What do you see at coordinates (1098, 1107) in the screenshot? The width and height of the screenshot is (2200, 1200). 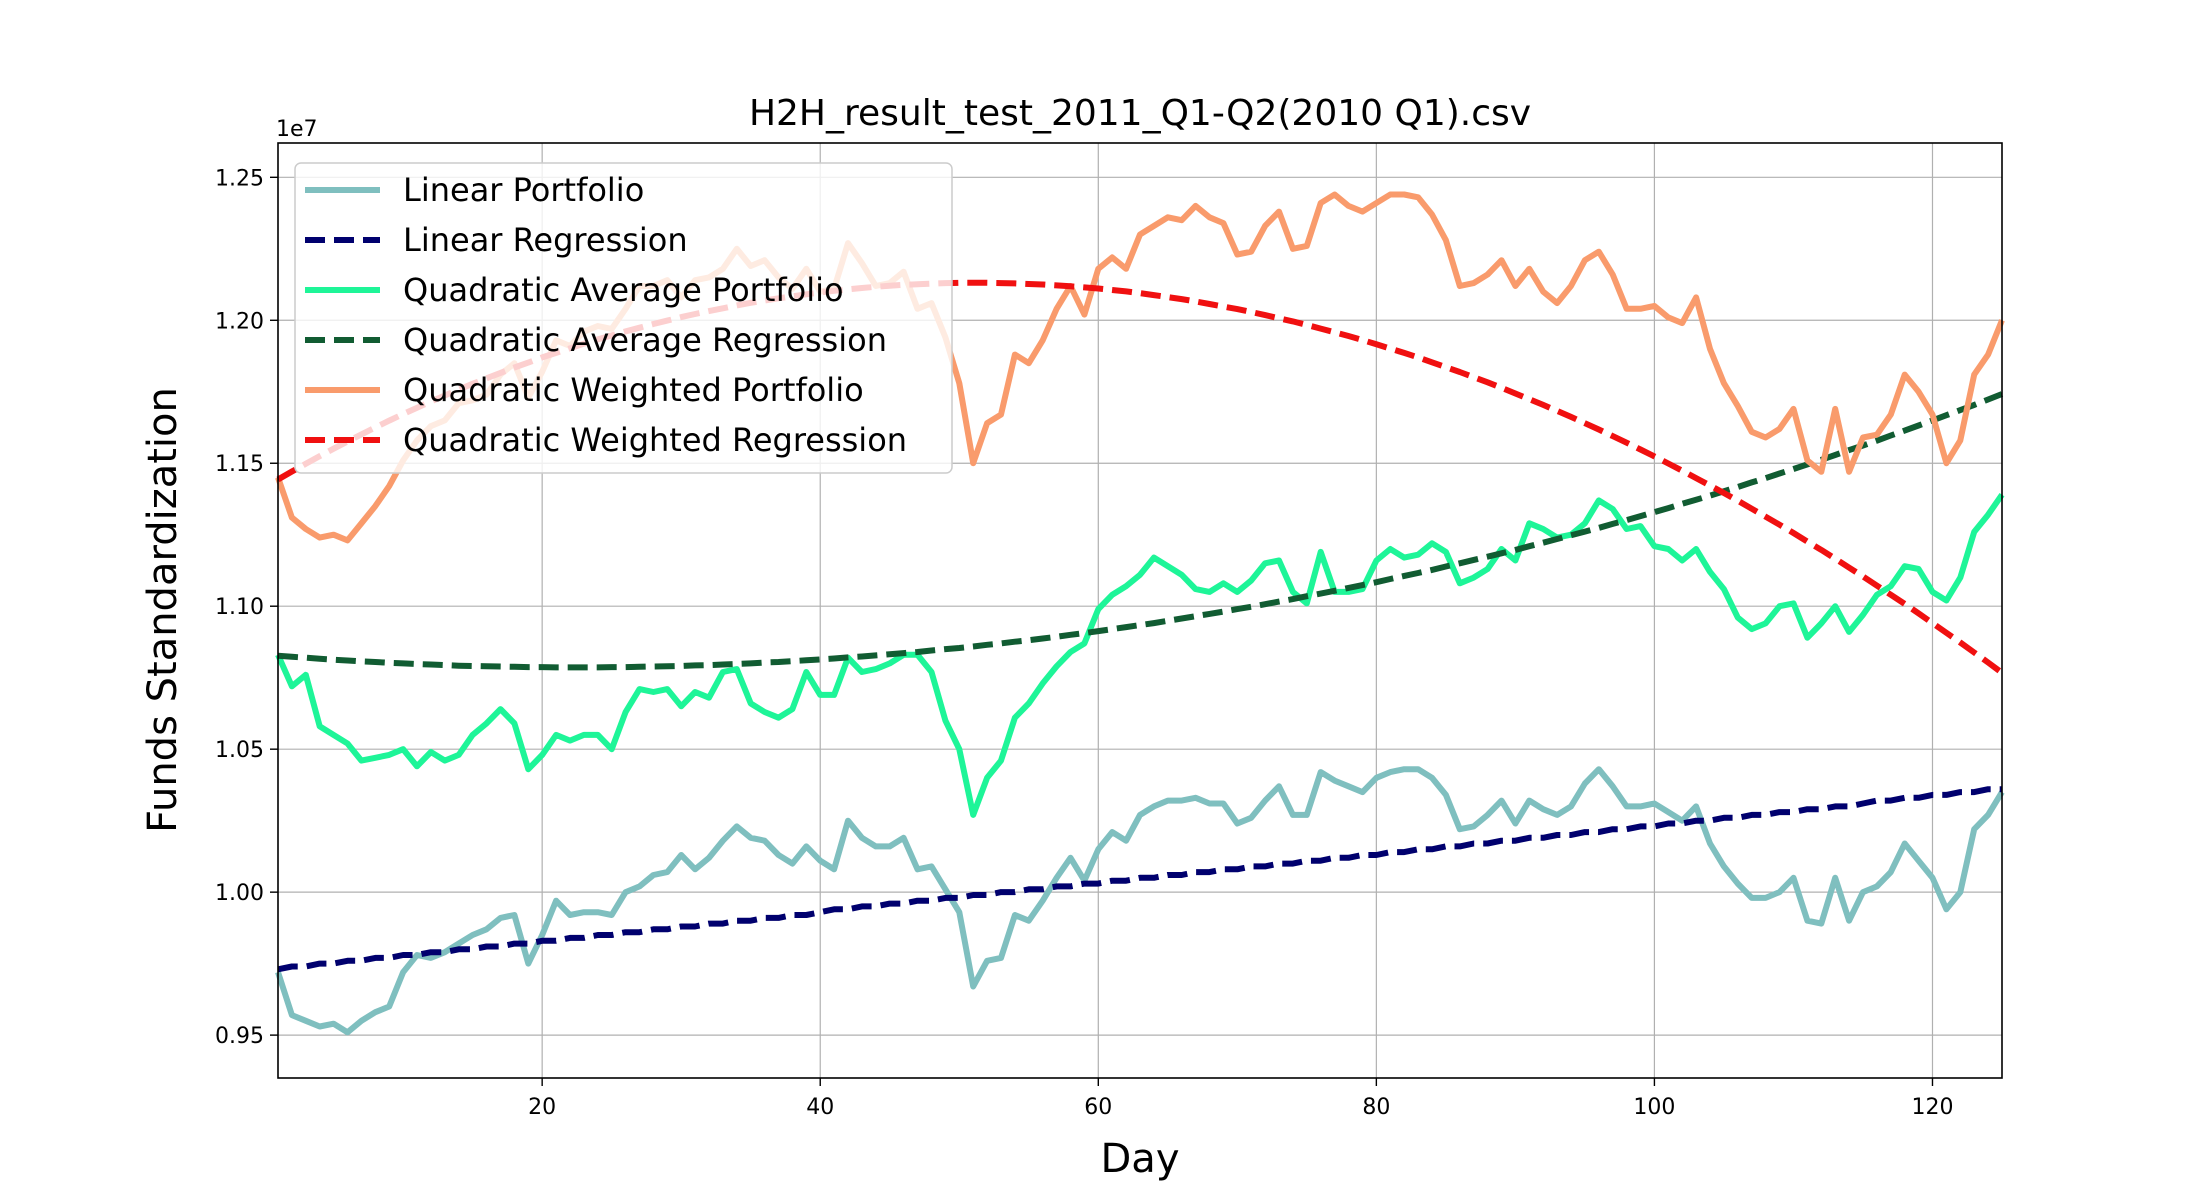 I see `x-tick-label: 60` at bounding box center [1098, 1107].